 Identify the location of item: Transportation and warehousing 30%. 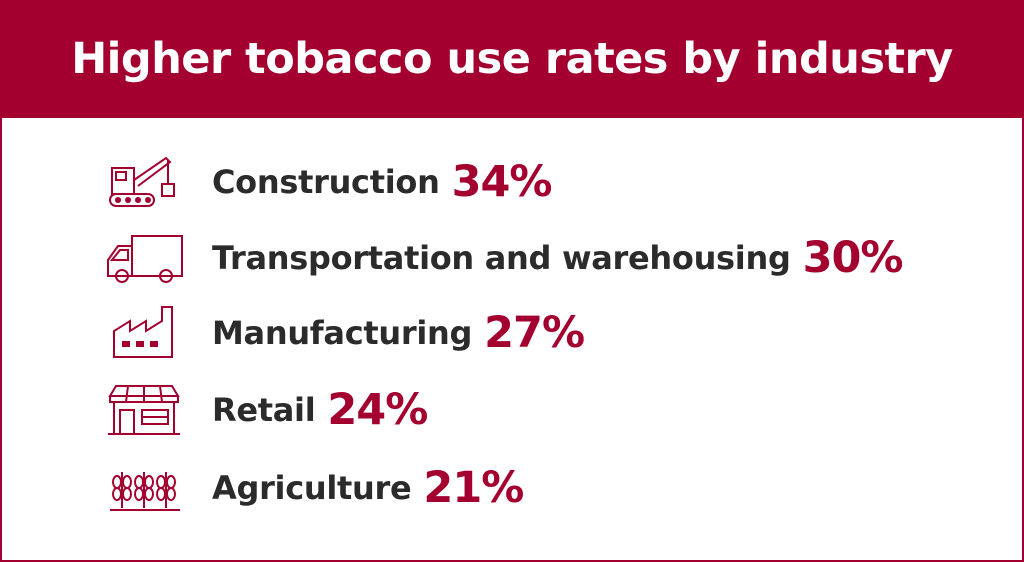
(504, 258).